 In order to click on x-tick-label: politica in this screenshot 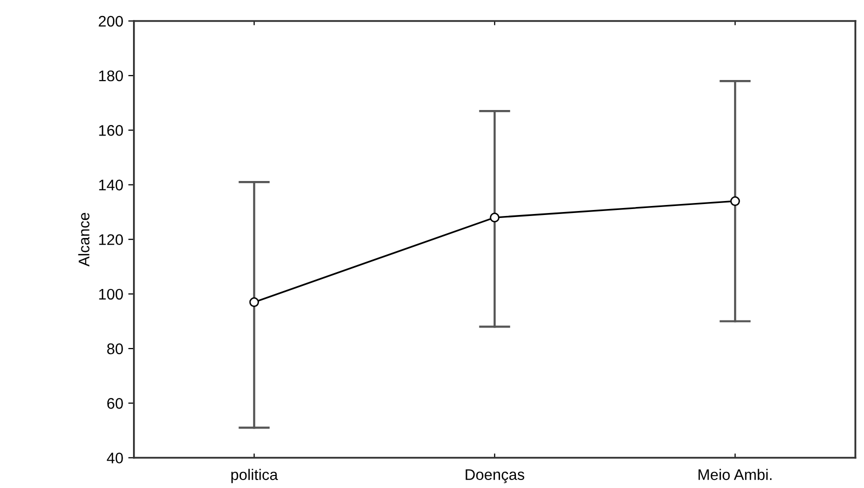, I will do `click(254, 476)`.